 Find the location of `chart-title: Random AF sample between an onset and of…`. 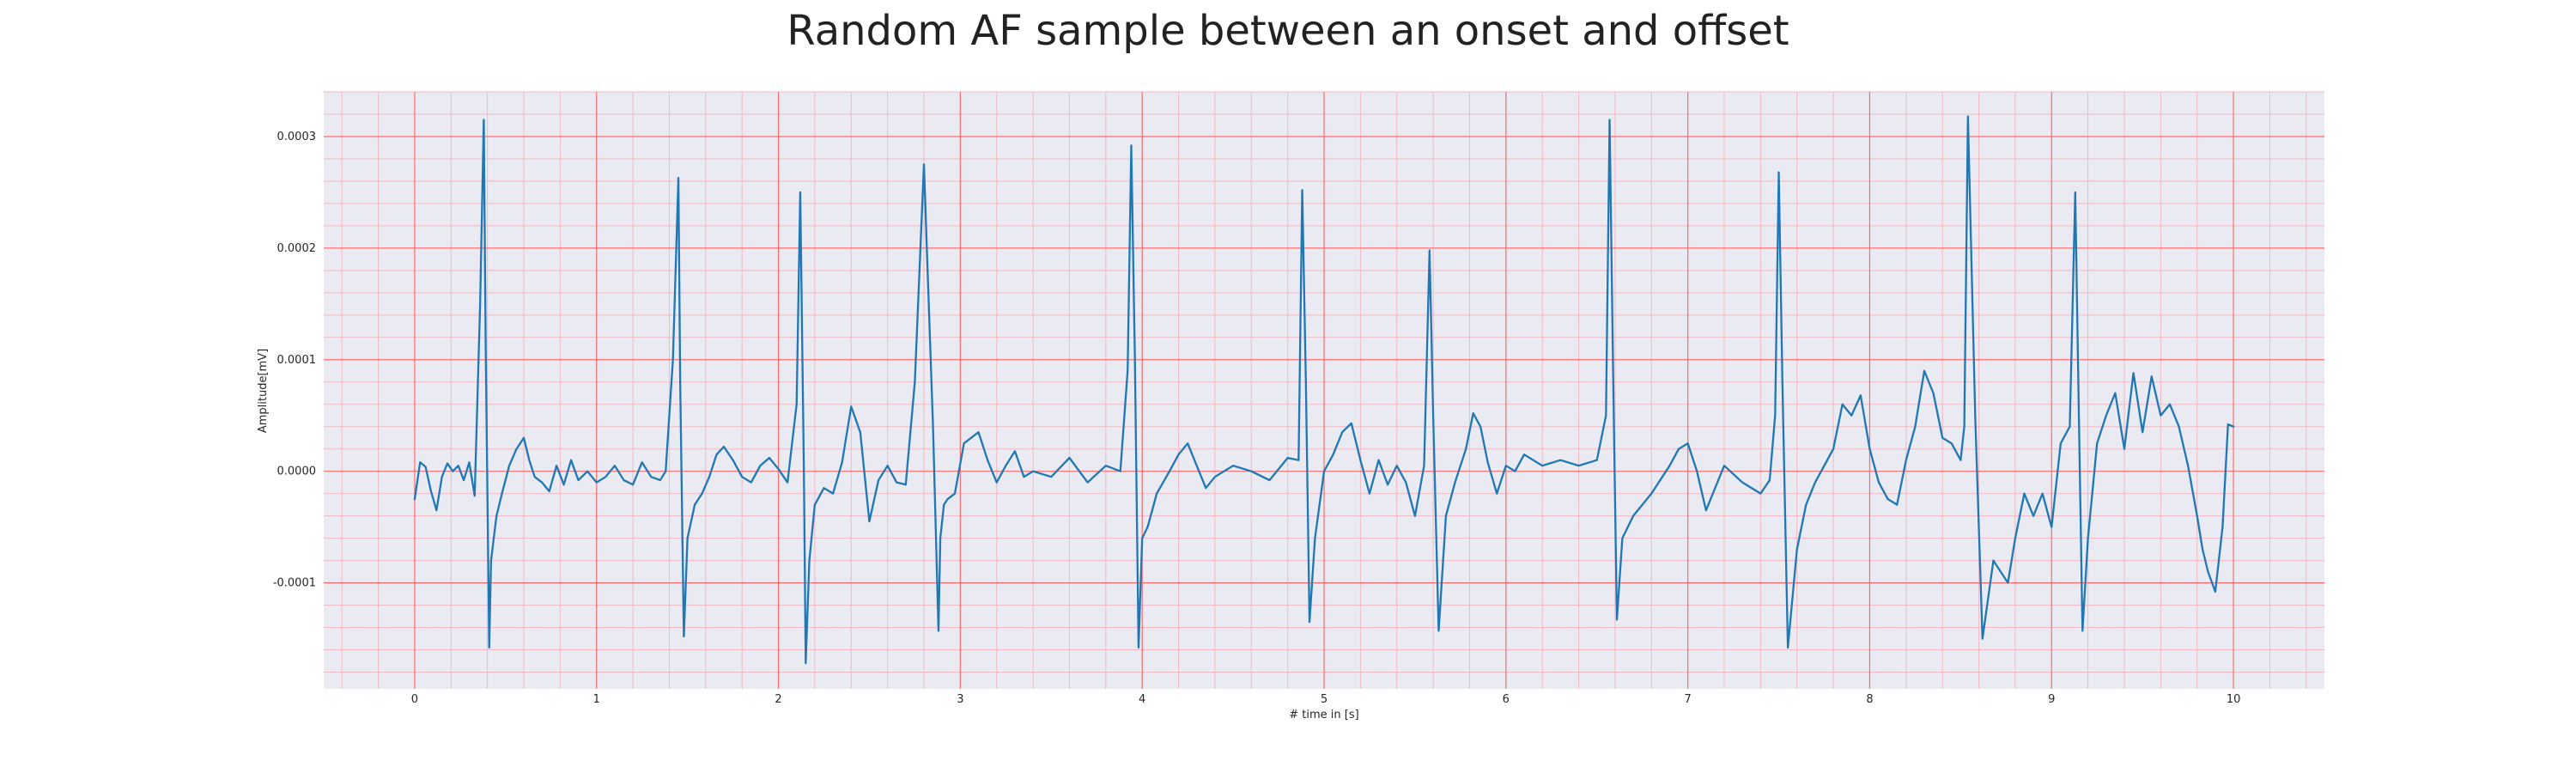

chart-title: Random AF sample between an onset and of… is located at coordinates (1288, 31).